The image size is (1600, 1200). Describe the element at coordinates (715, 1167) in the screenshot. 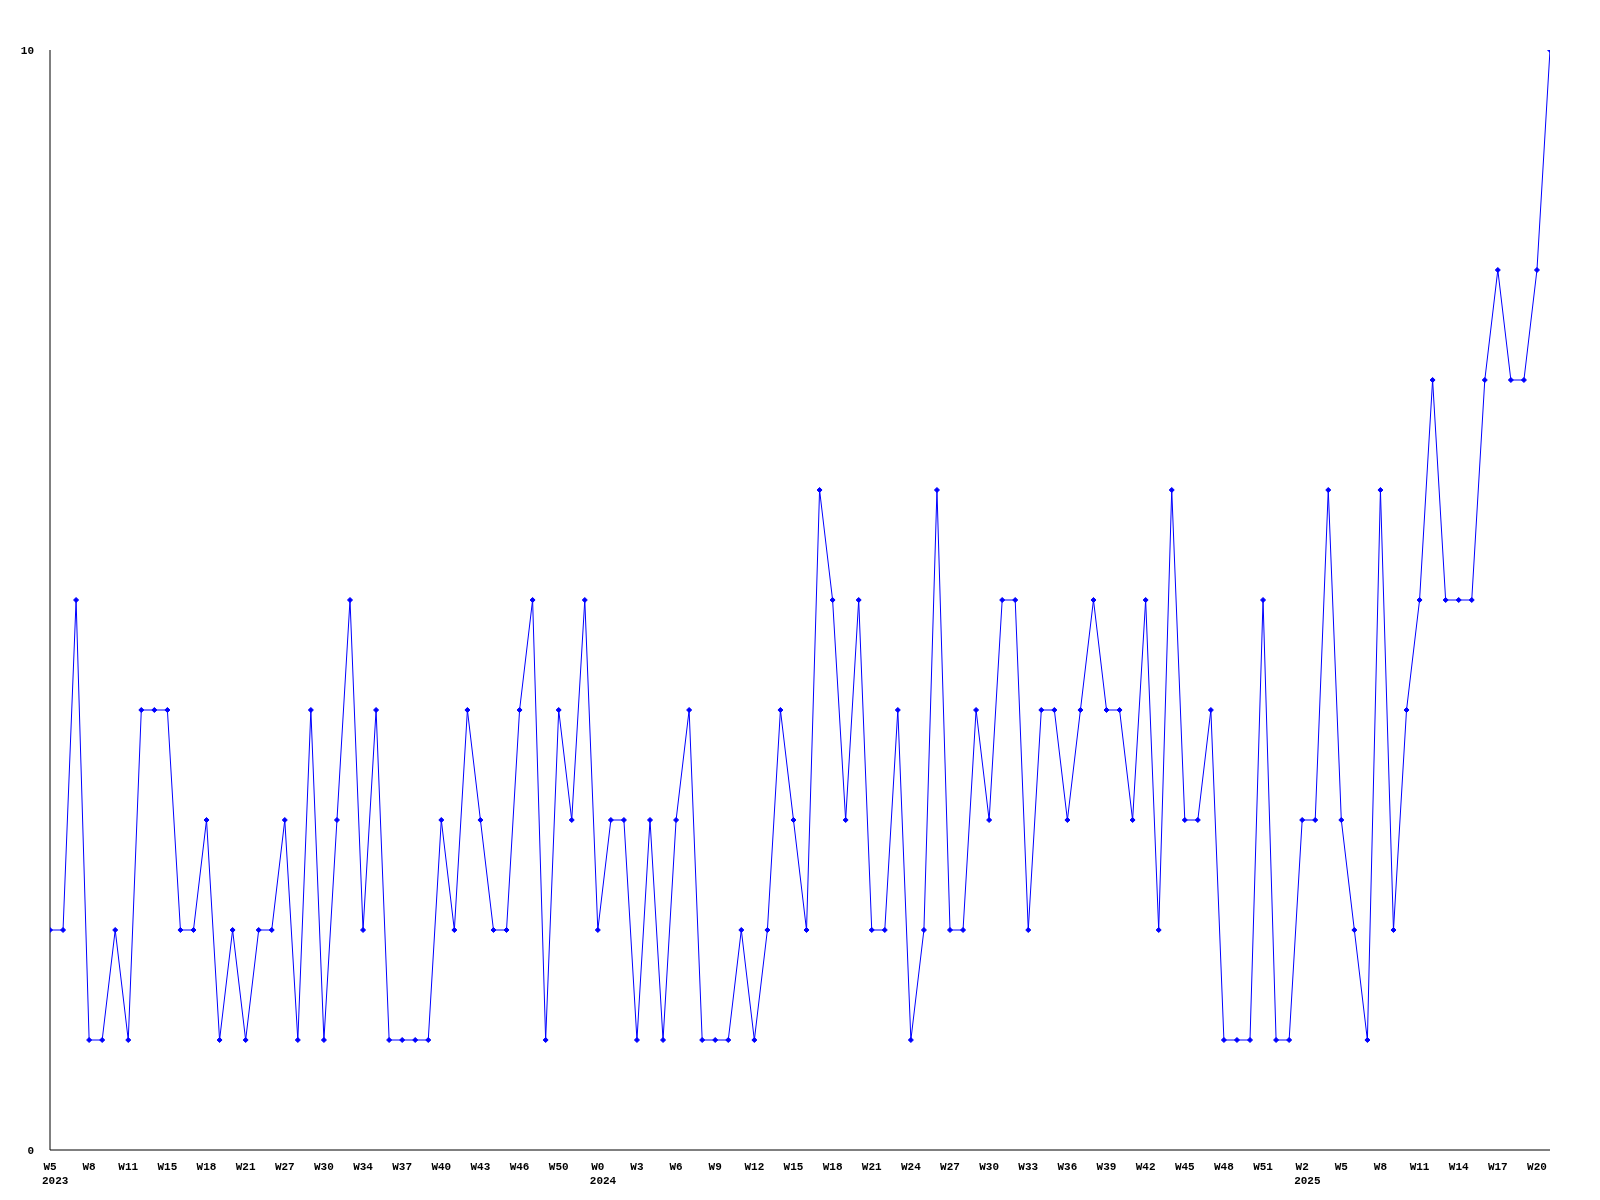

I see `x-tick-label: W9` at that location.